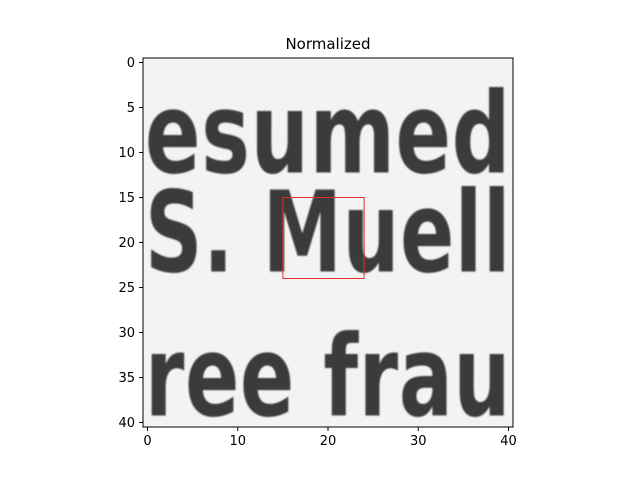 The height and width of the screenshot is (480, 640). Describe the element at coordinates (147, 441) in the screenshot. I see `x-tick-label: 0` at that location.